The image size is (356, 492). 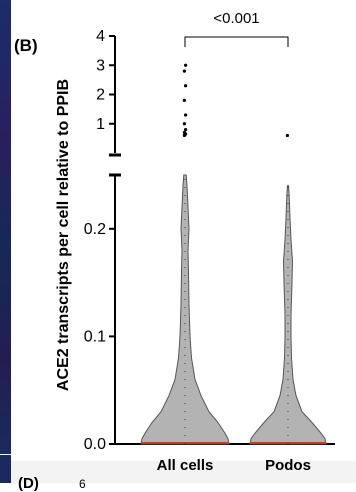 I want to click on next-panel-background, so click(x=183, y=472).